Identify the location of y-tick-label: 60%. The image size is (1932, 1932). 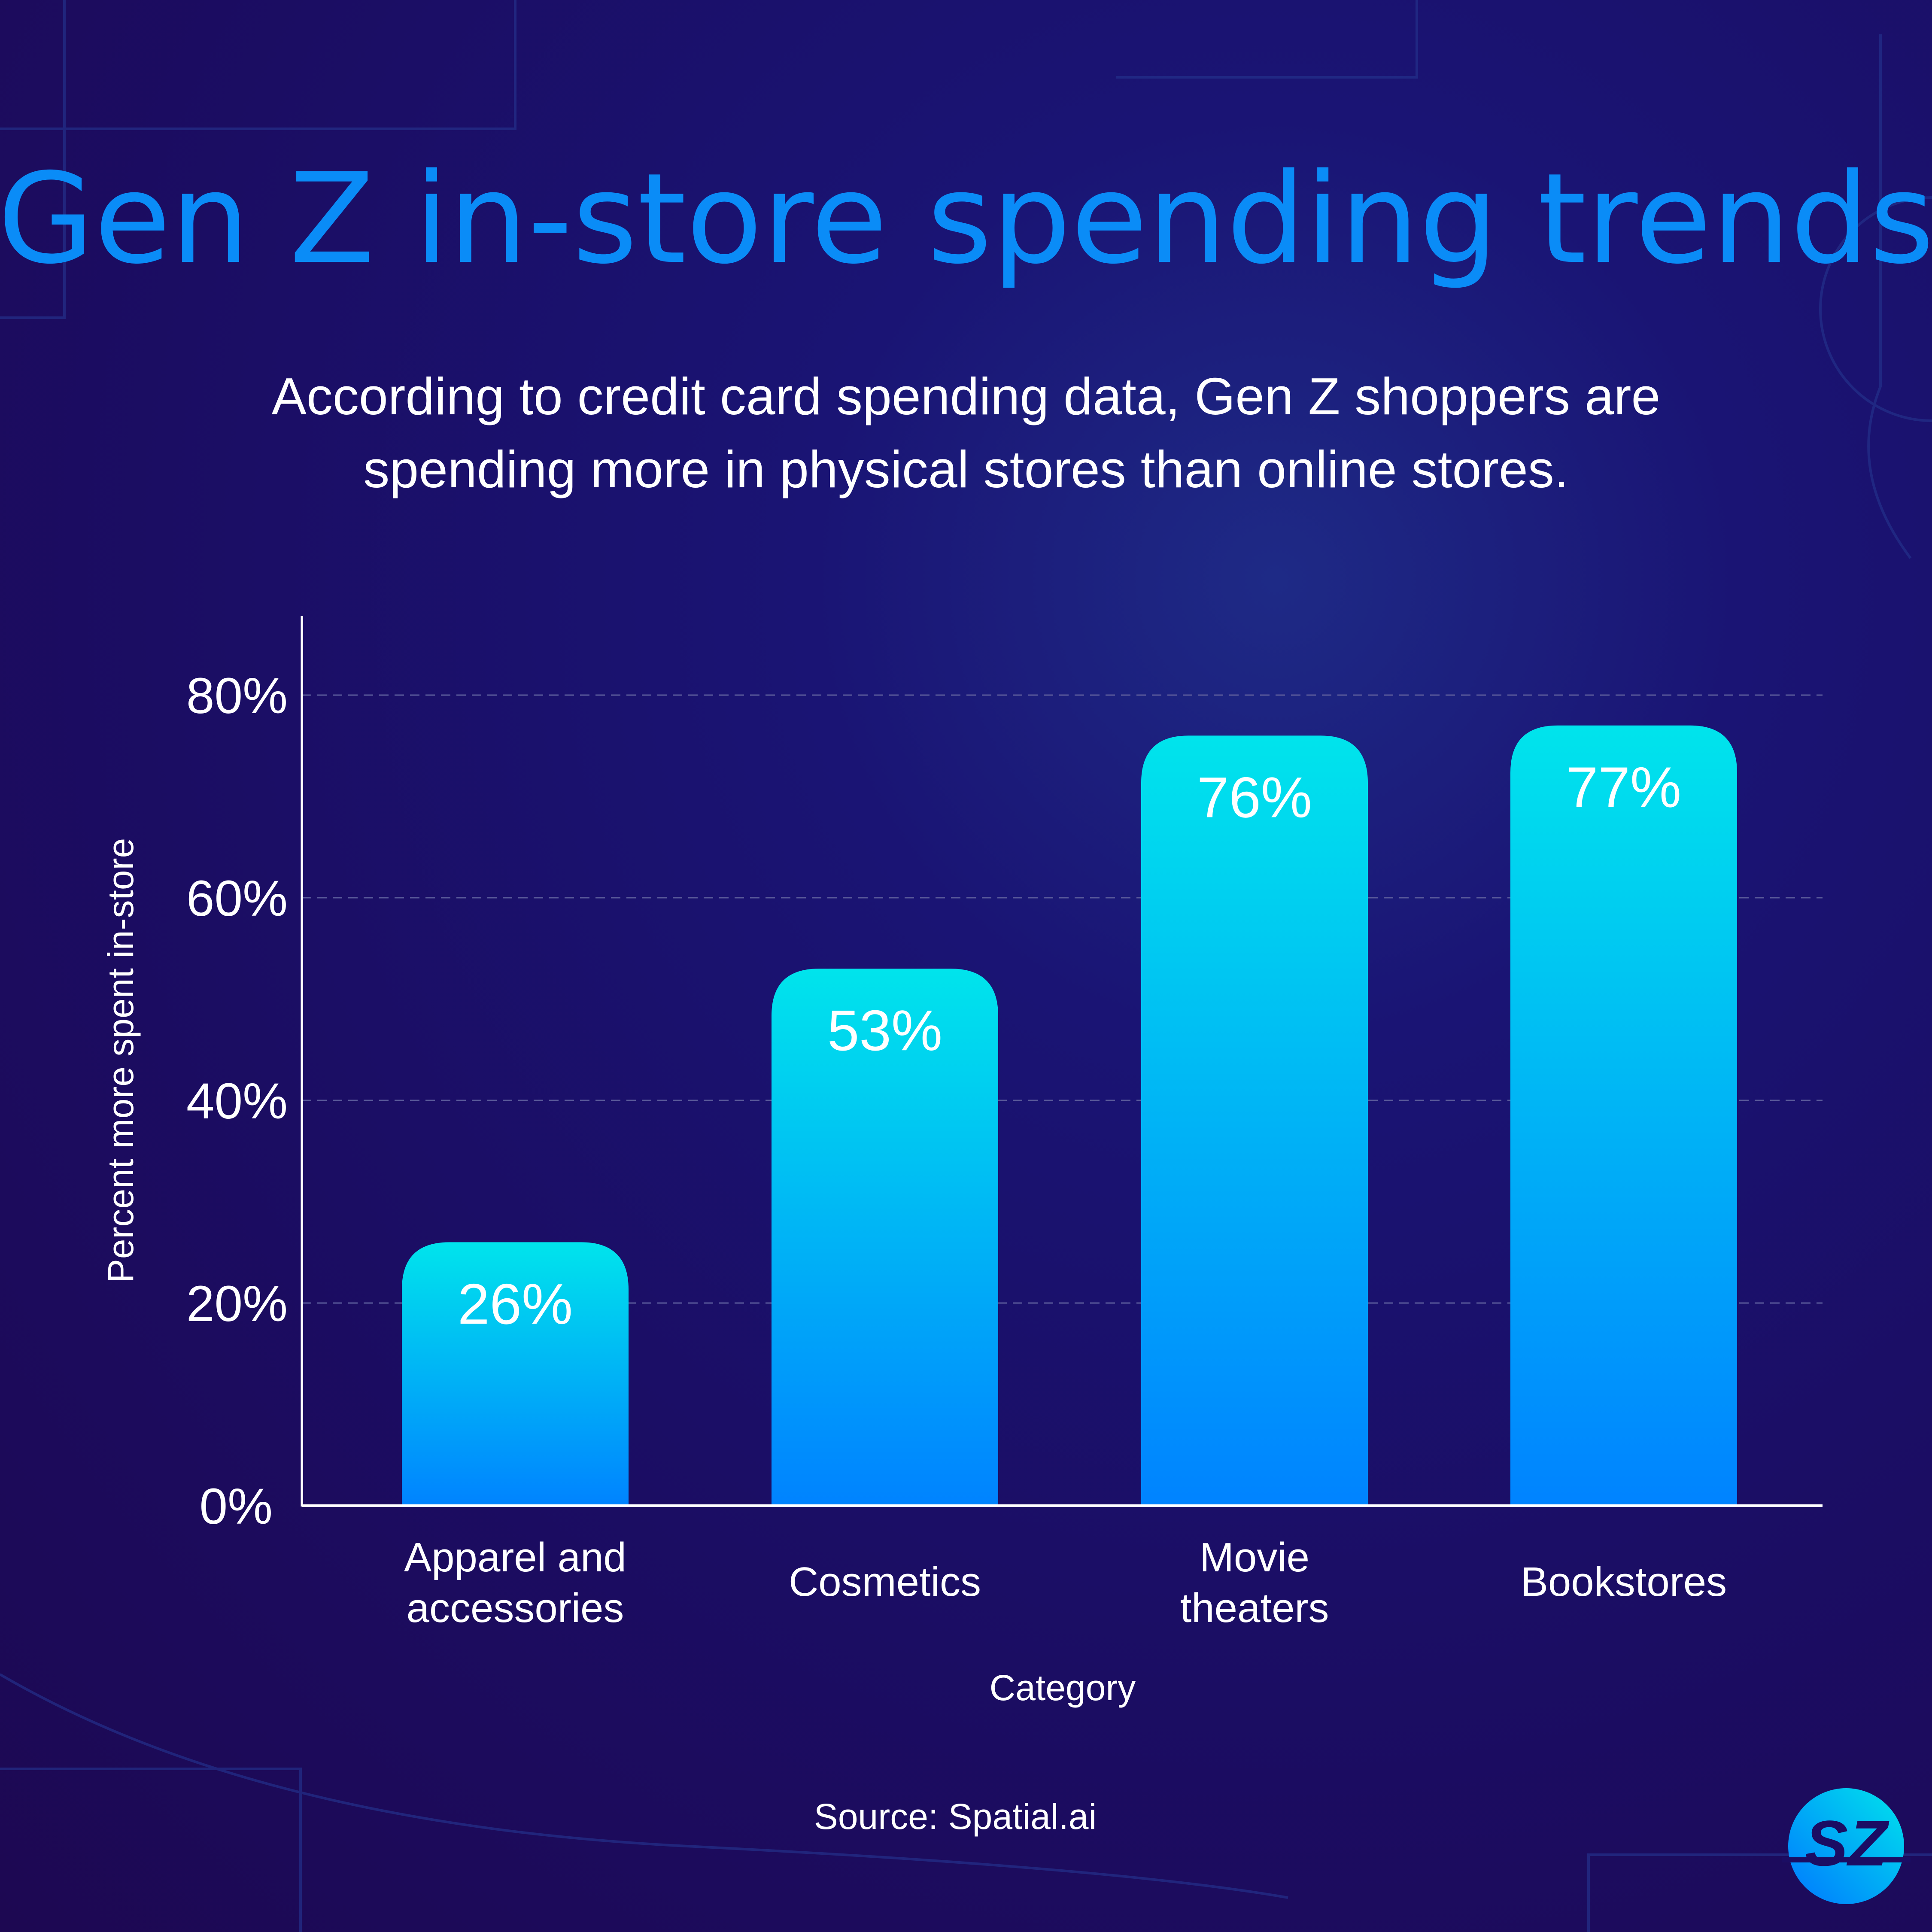
(237, 899).